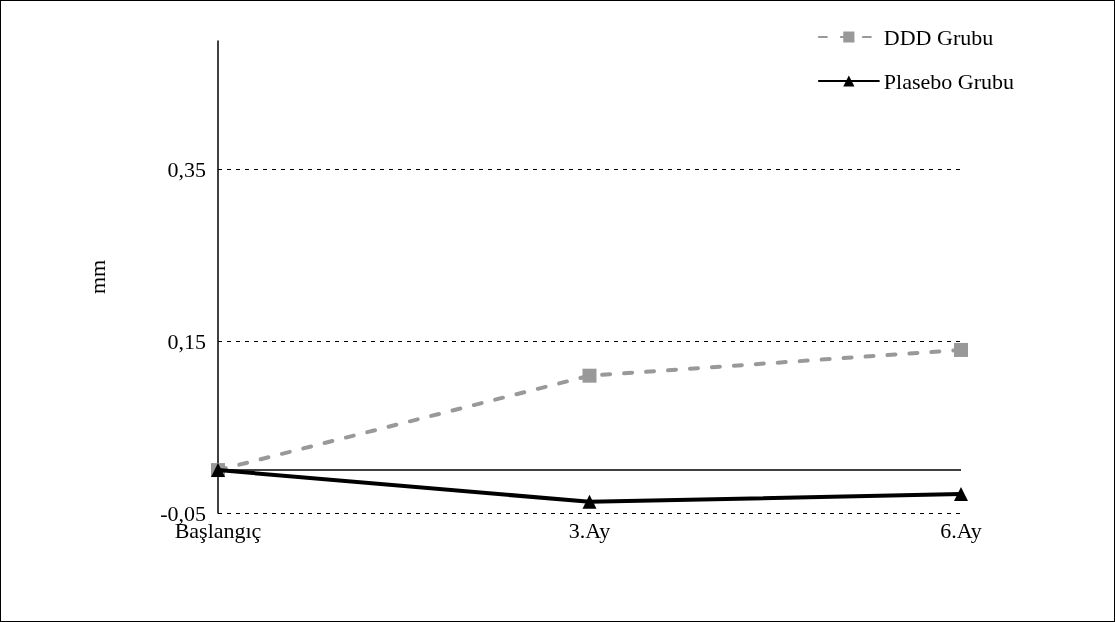 The height and width of the screenshot is (622, 1115). Describe the element at coordinates (589, 530) in the screenshot. I see `x-tick-label: 3.Ay` at that location.